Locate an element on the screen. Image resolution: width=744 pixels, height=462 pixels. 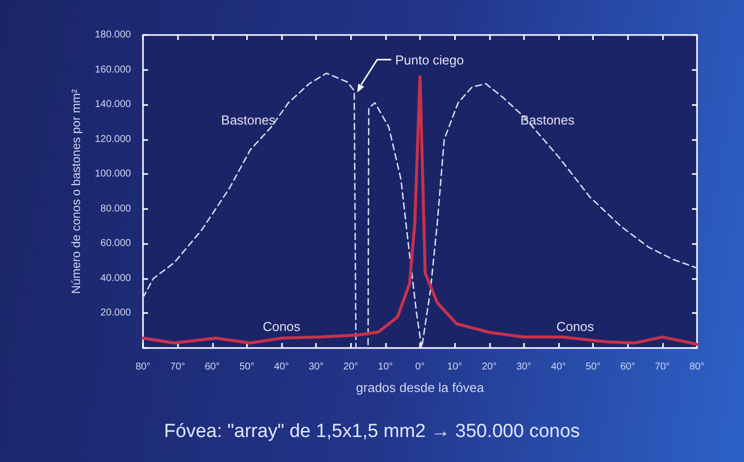
y-tick-label: 20.000 is located at coordinates (116, 313).